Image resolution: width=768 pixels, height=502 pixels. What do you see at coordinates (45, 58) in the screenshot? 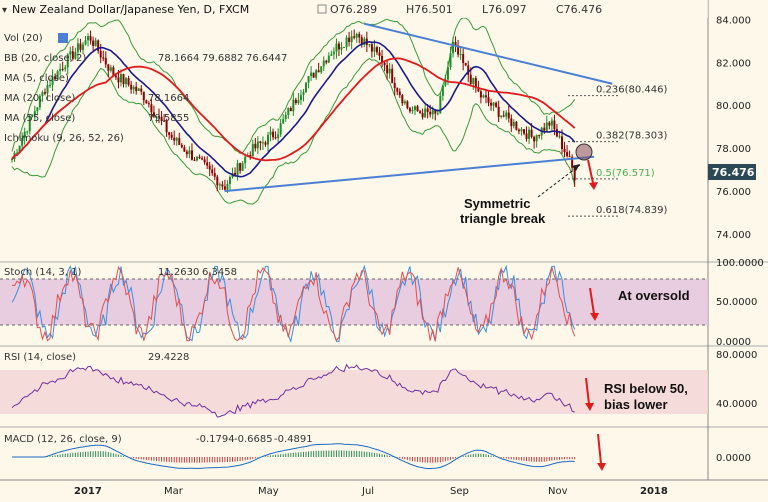
I see `bb-label: BB (20, close, 2)` at bounding box center [45, 58].